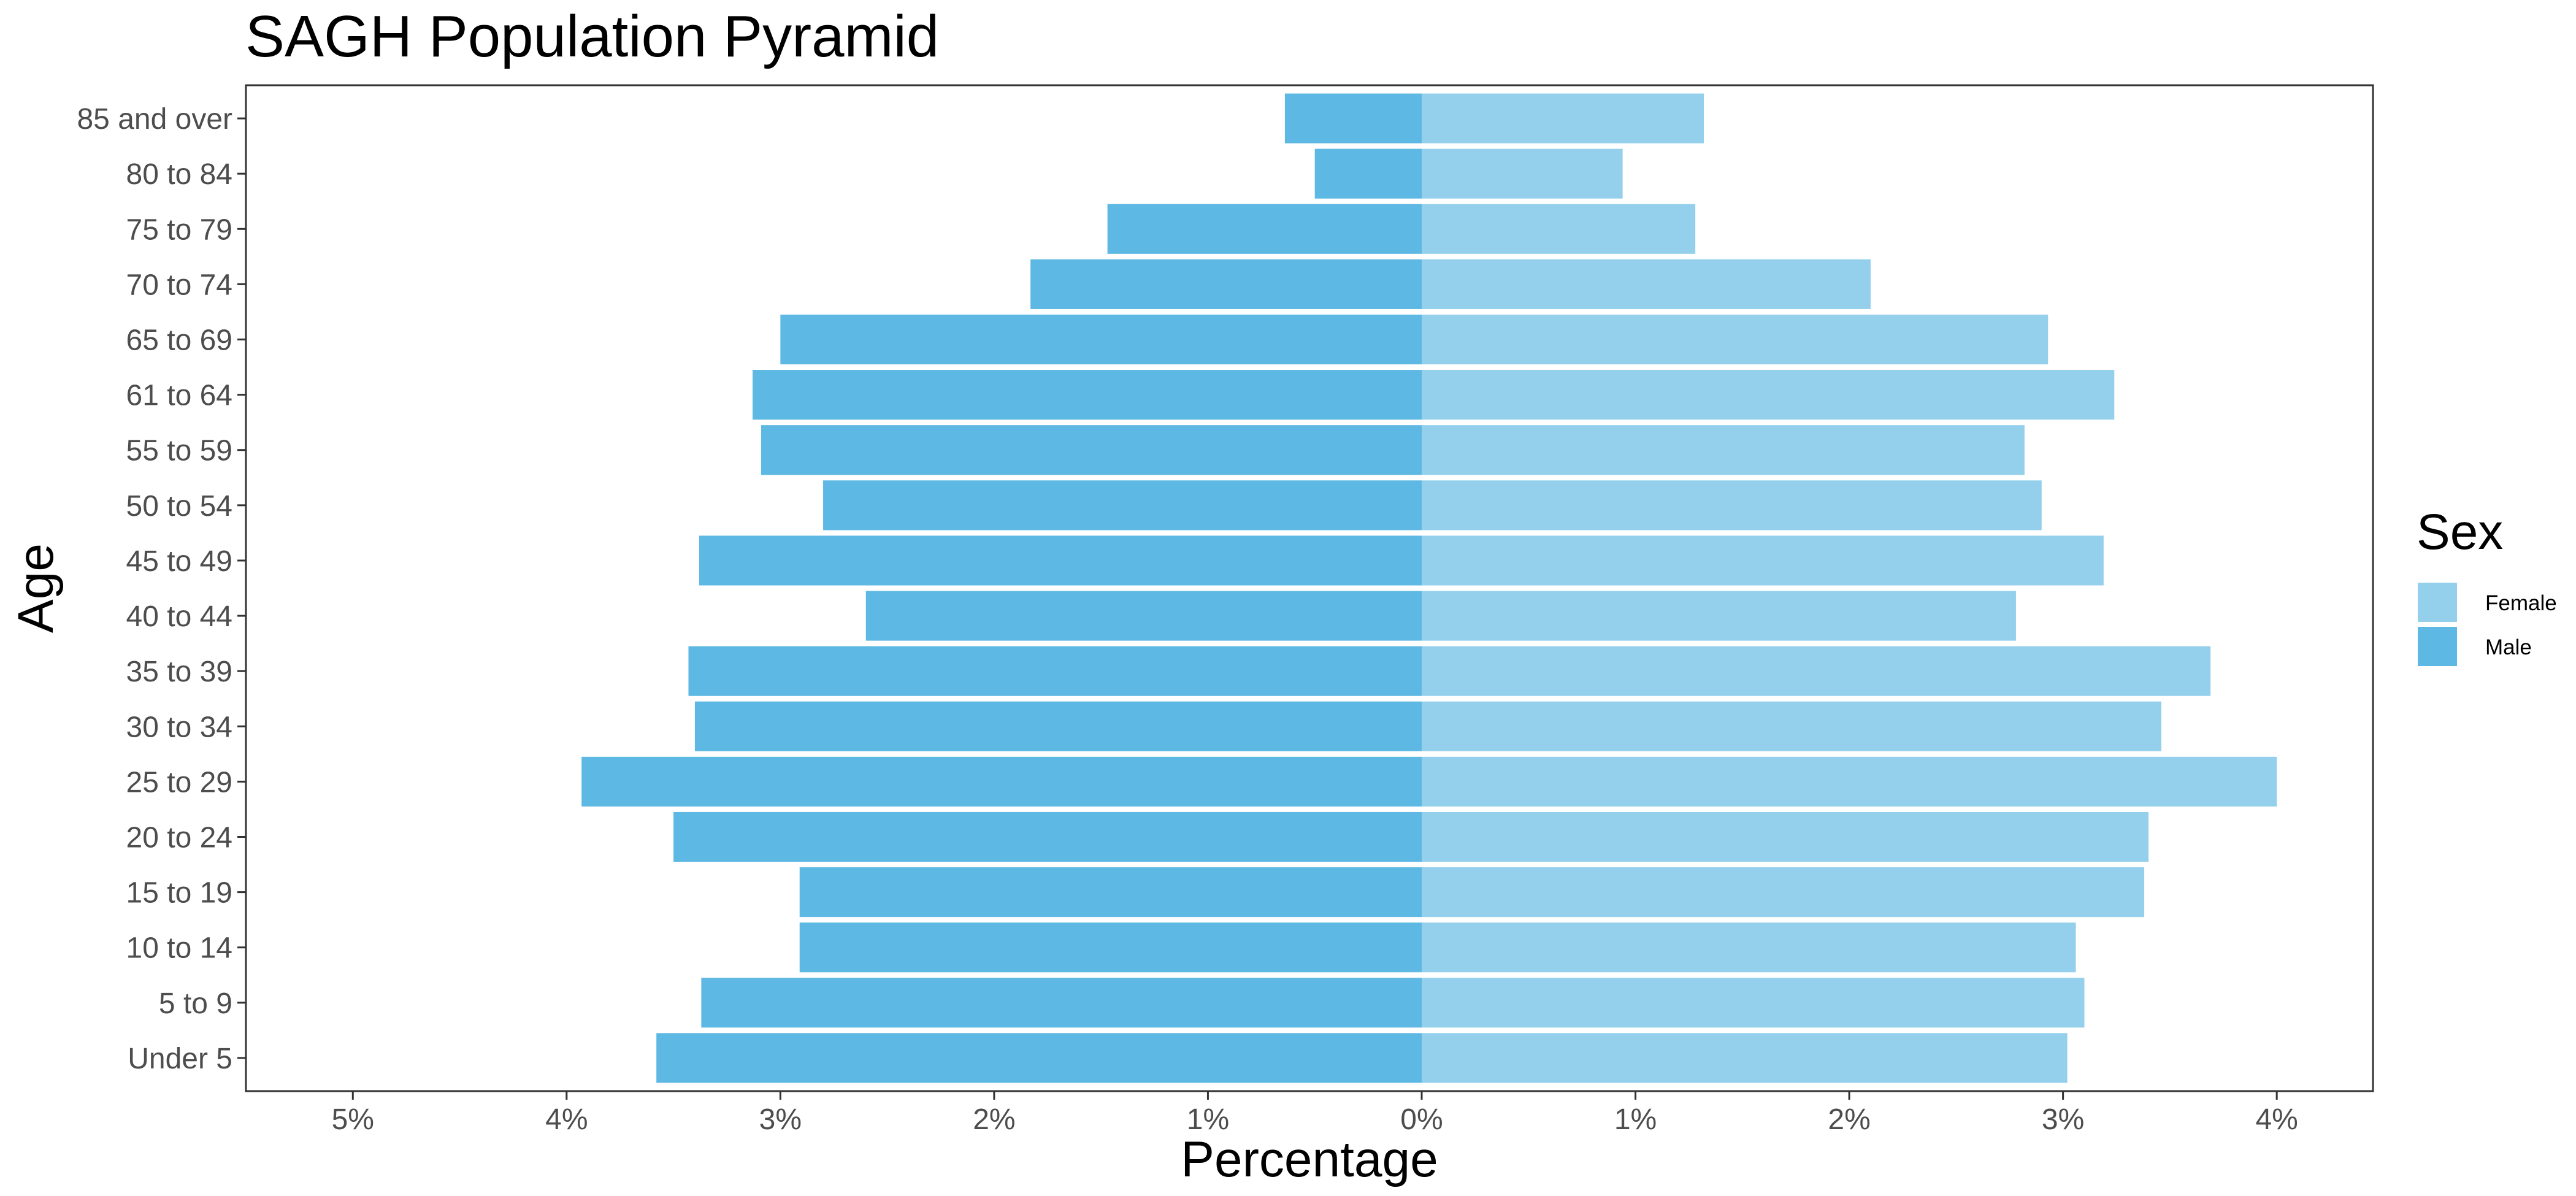  I want to click on y-tick-label: 70 to 74, so click(179, 285).